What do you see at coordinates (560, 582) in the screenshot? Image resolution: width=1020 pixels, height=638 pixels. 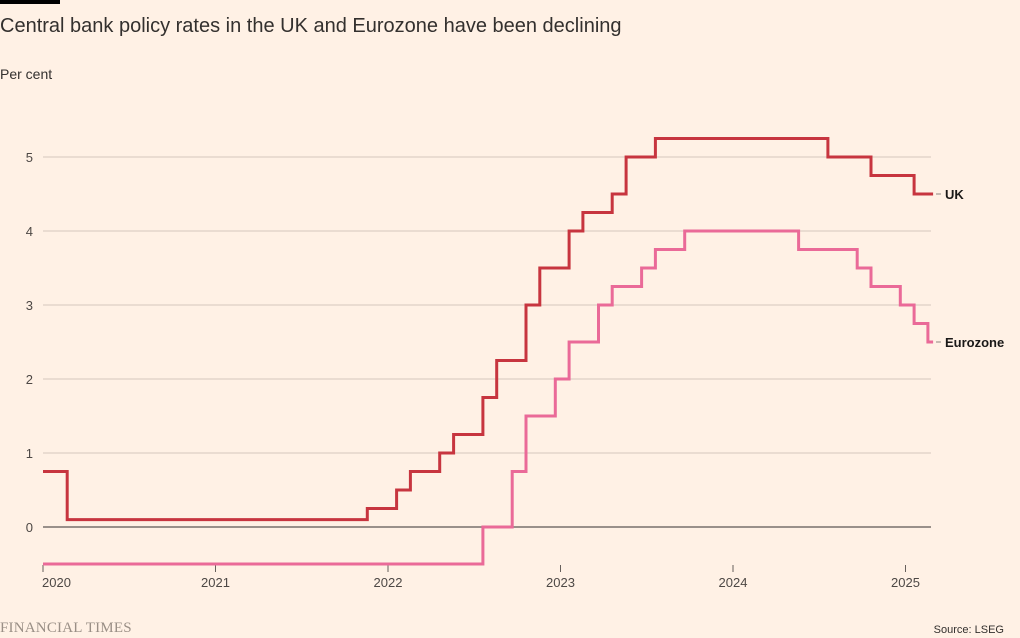 I see `x-tick-label-2023: 2023` at bounding box center [560, 582].